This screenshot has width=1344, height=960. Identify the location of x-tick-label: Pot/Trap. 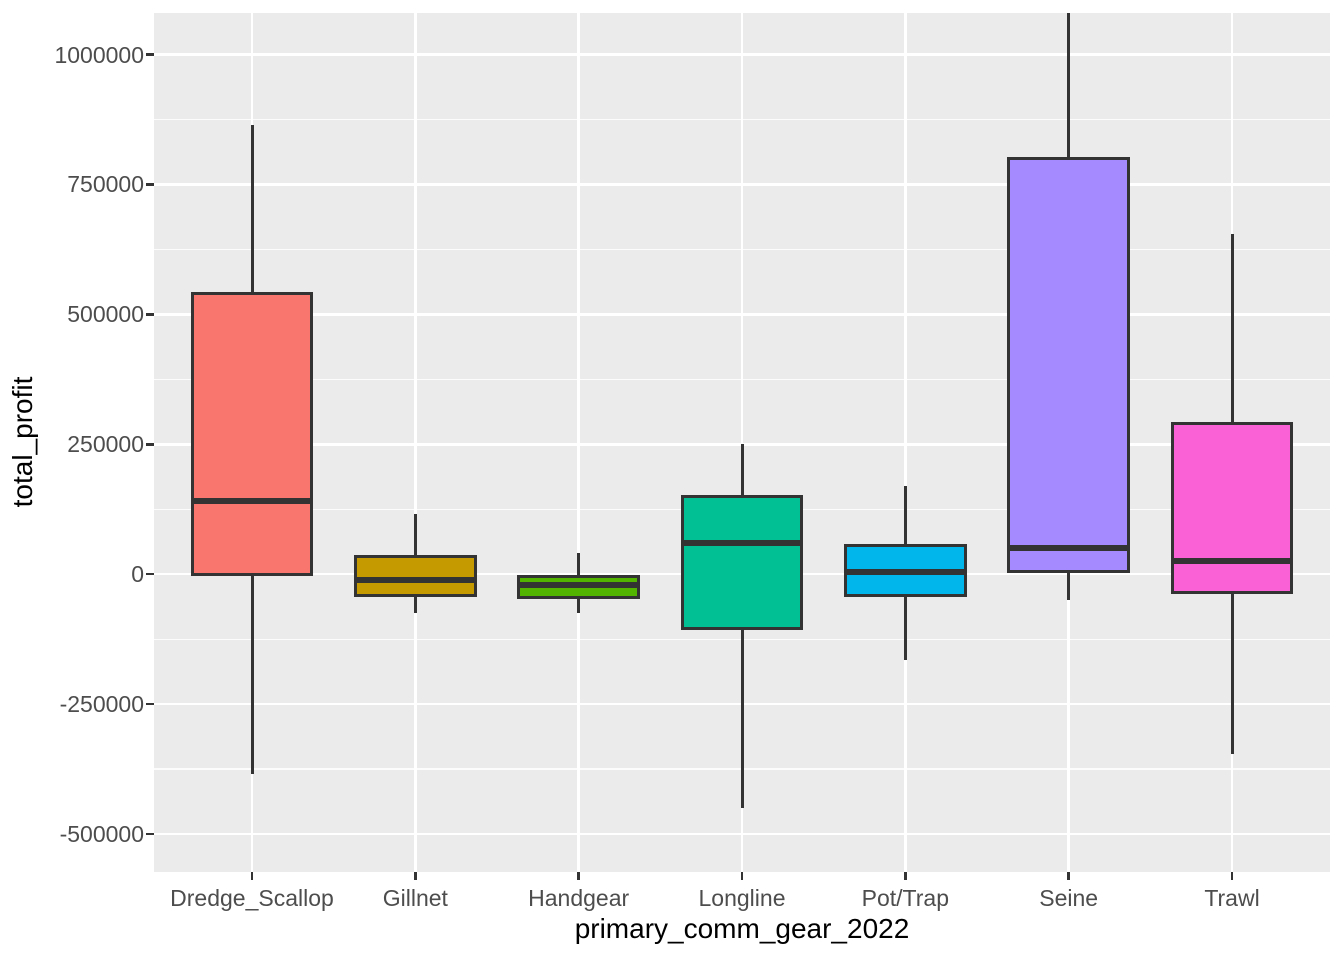
(905, 898).